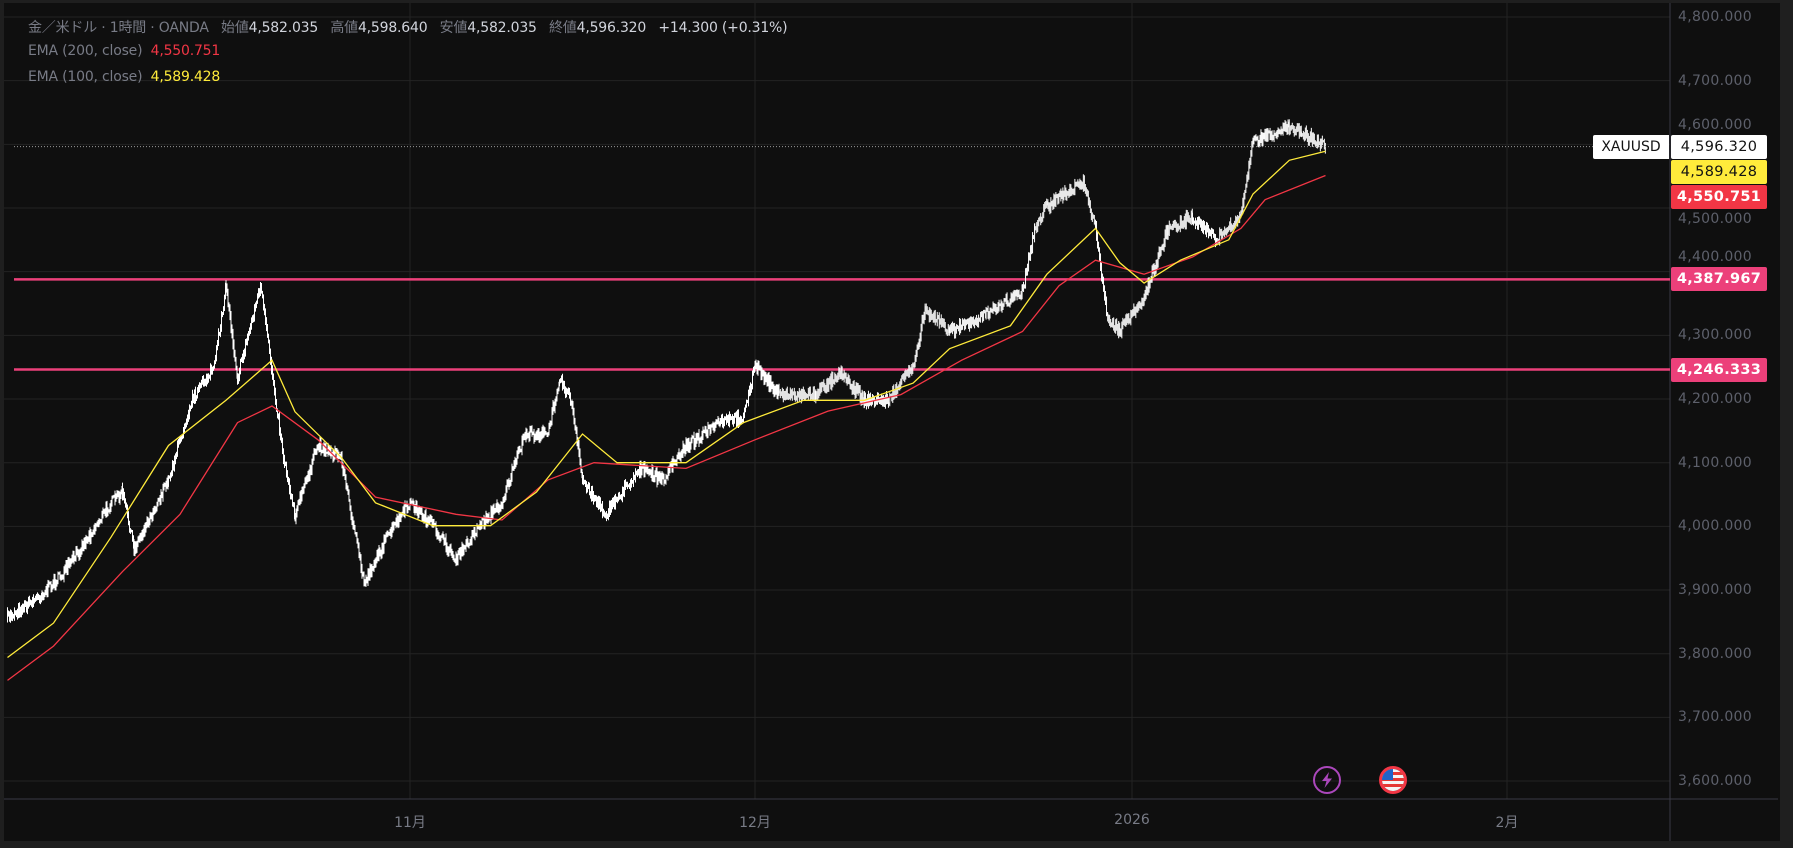 The width and height of the screenshot is (1793, 848). I want to click on symbol-tag: XAUUSD, so click(1631, 146).